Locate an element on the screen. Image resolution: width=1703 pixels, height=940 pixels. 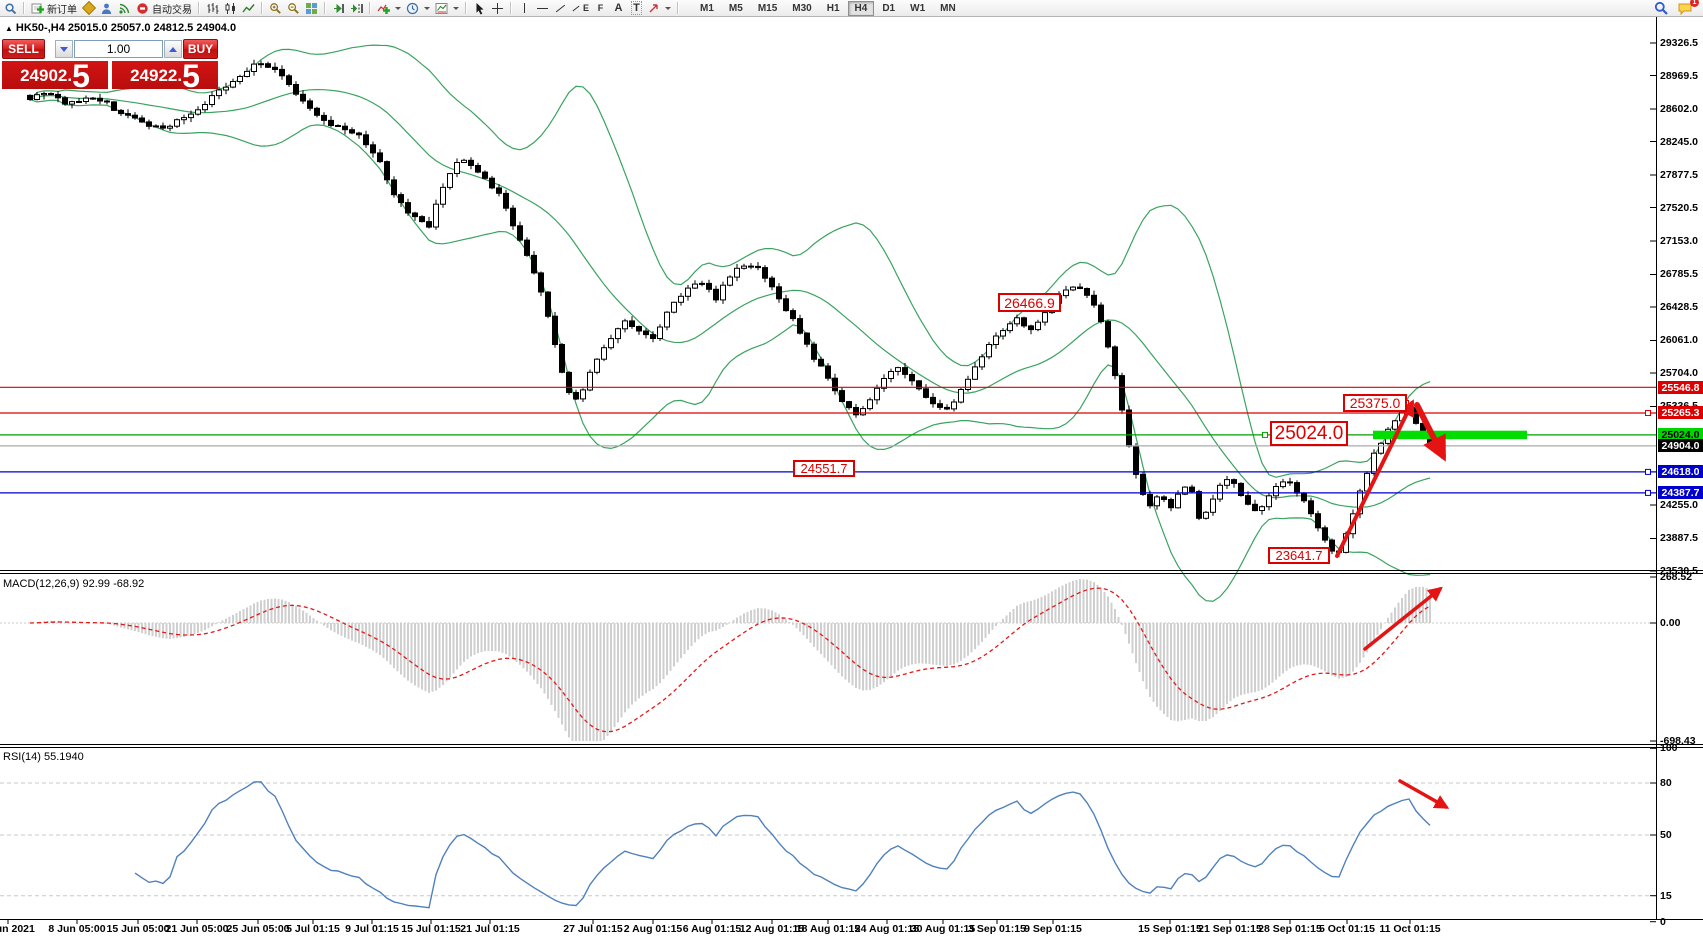
timeframe-m1: M1 is located at coordinates (707, 8).